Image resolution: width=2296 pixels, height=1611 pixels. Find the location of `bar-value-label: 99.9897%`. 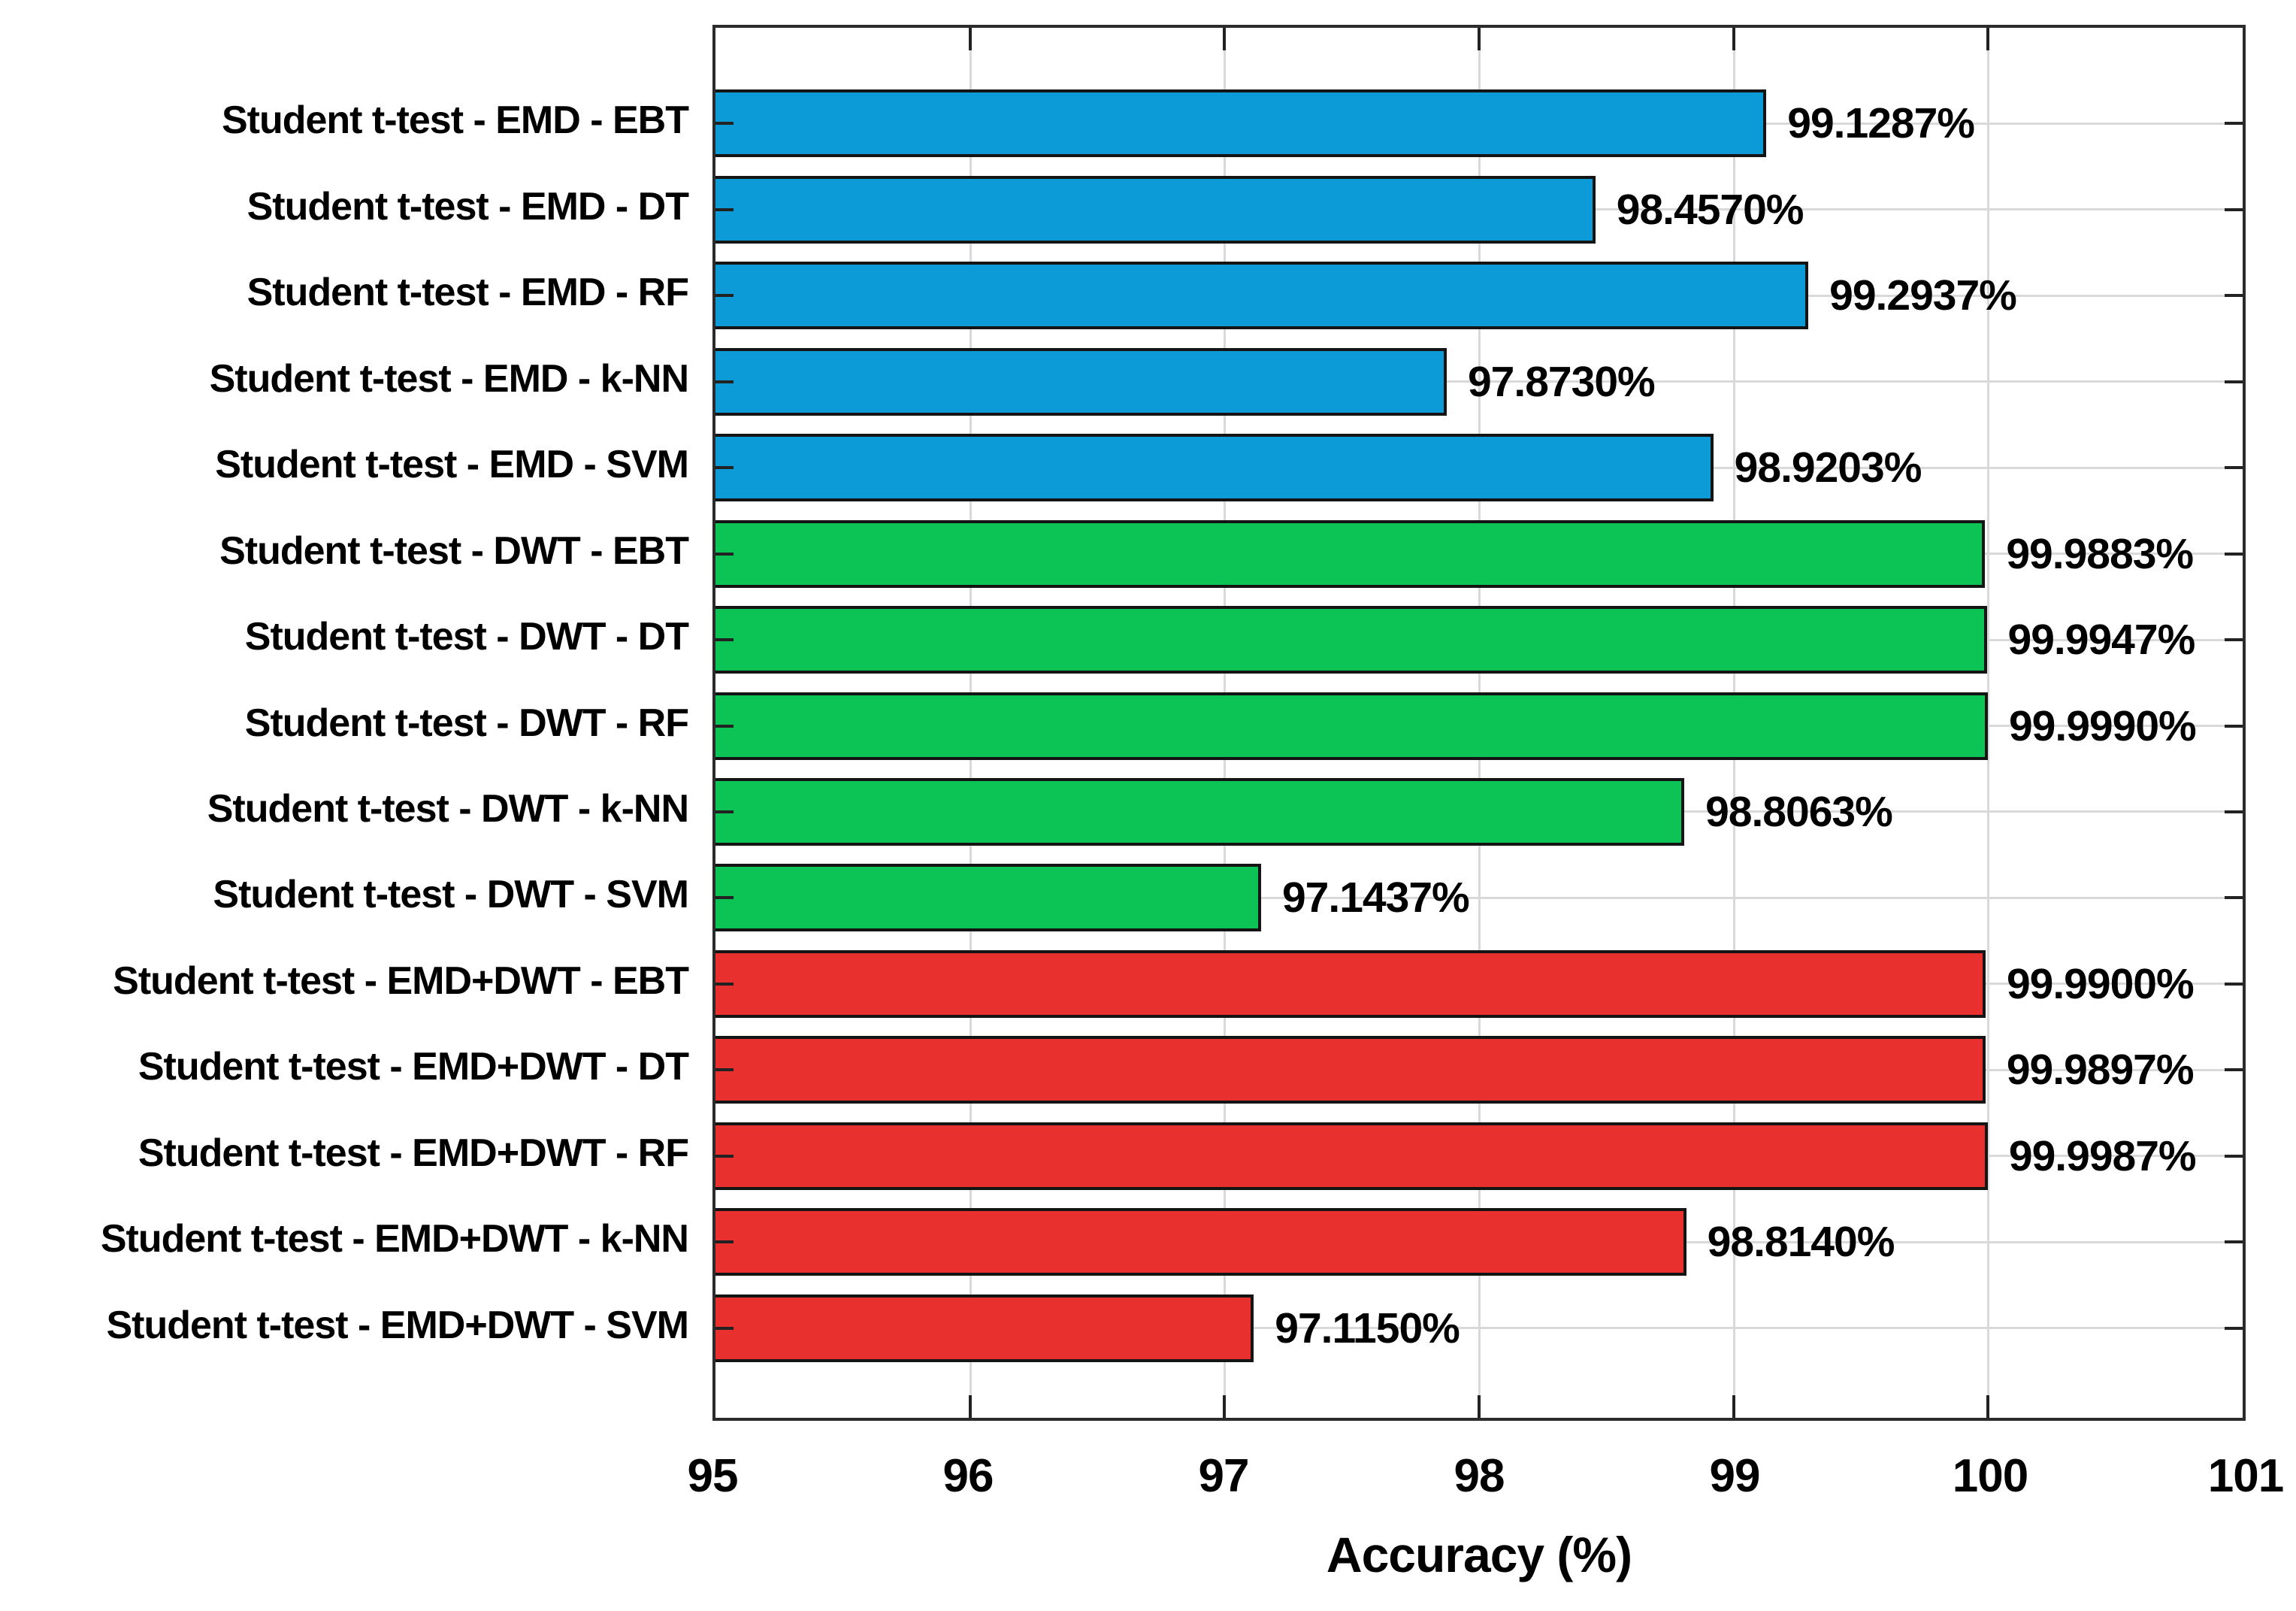

bar-value-label: 99.9897% is located at coordinates (2101, 1071).